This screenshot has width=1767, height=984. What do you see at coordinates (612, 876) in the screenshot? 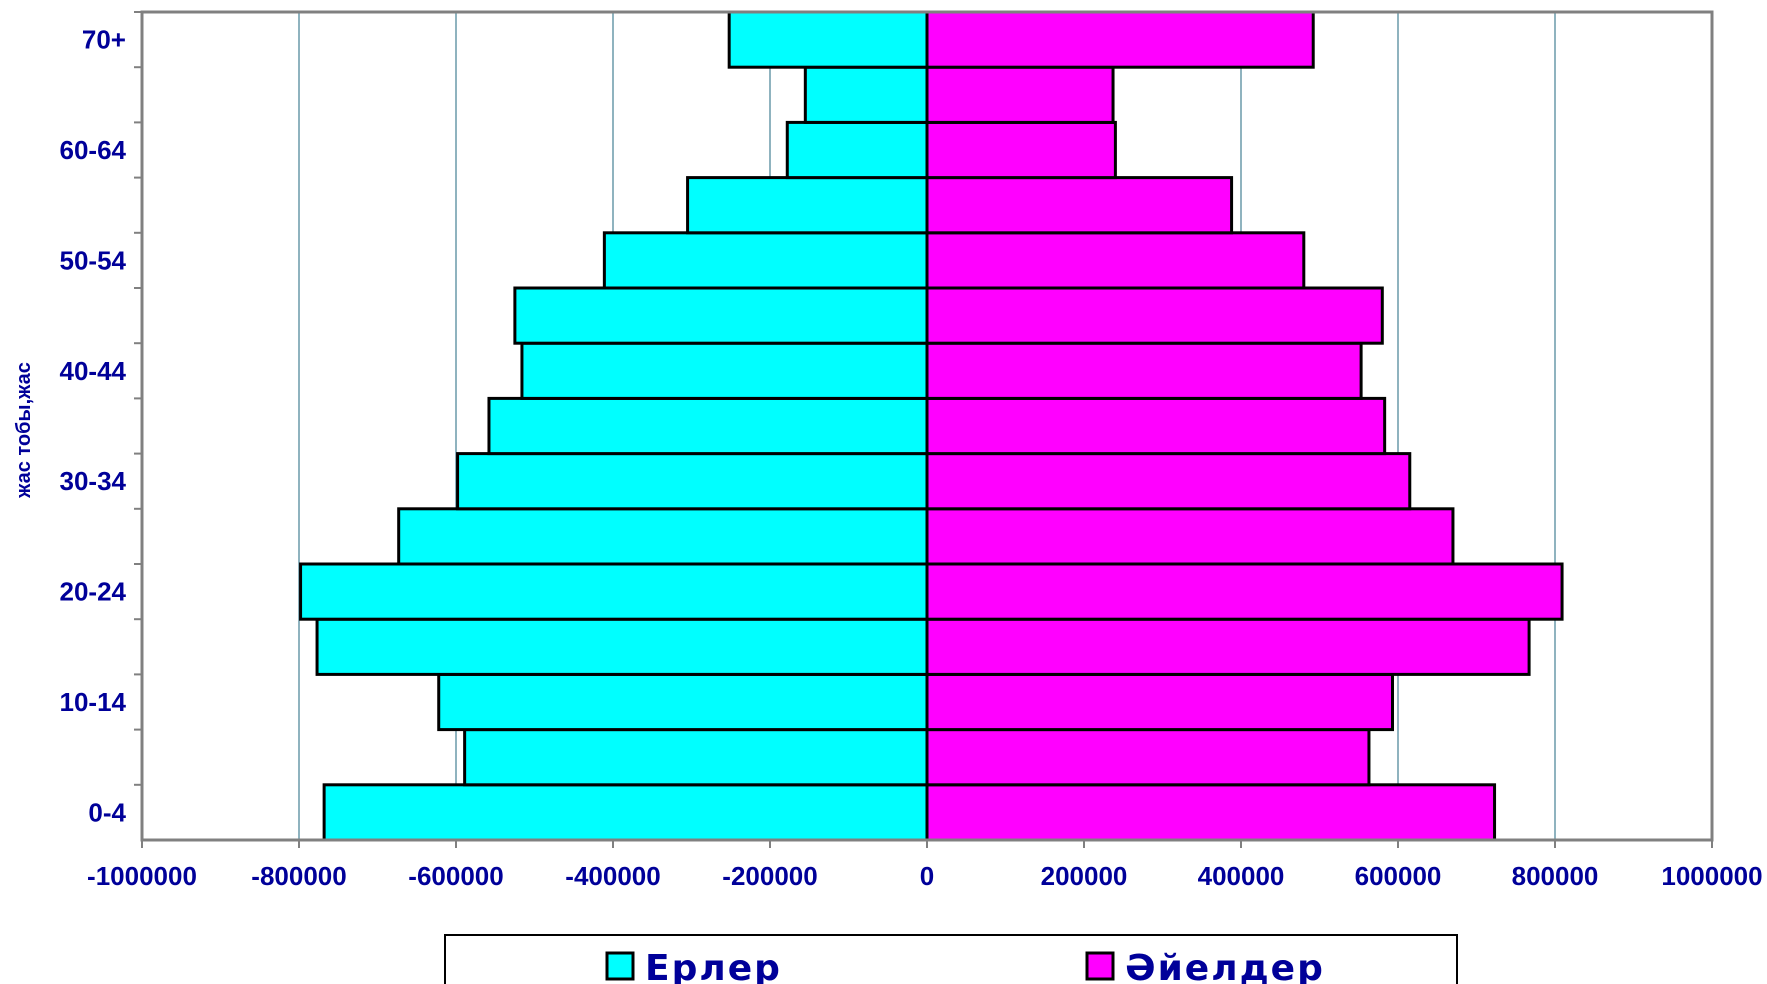
I see `x-tick-label: -400000` at bounding box center [612, 876].